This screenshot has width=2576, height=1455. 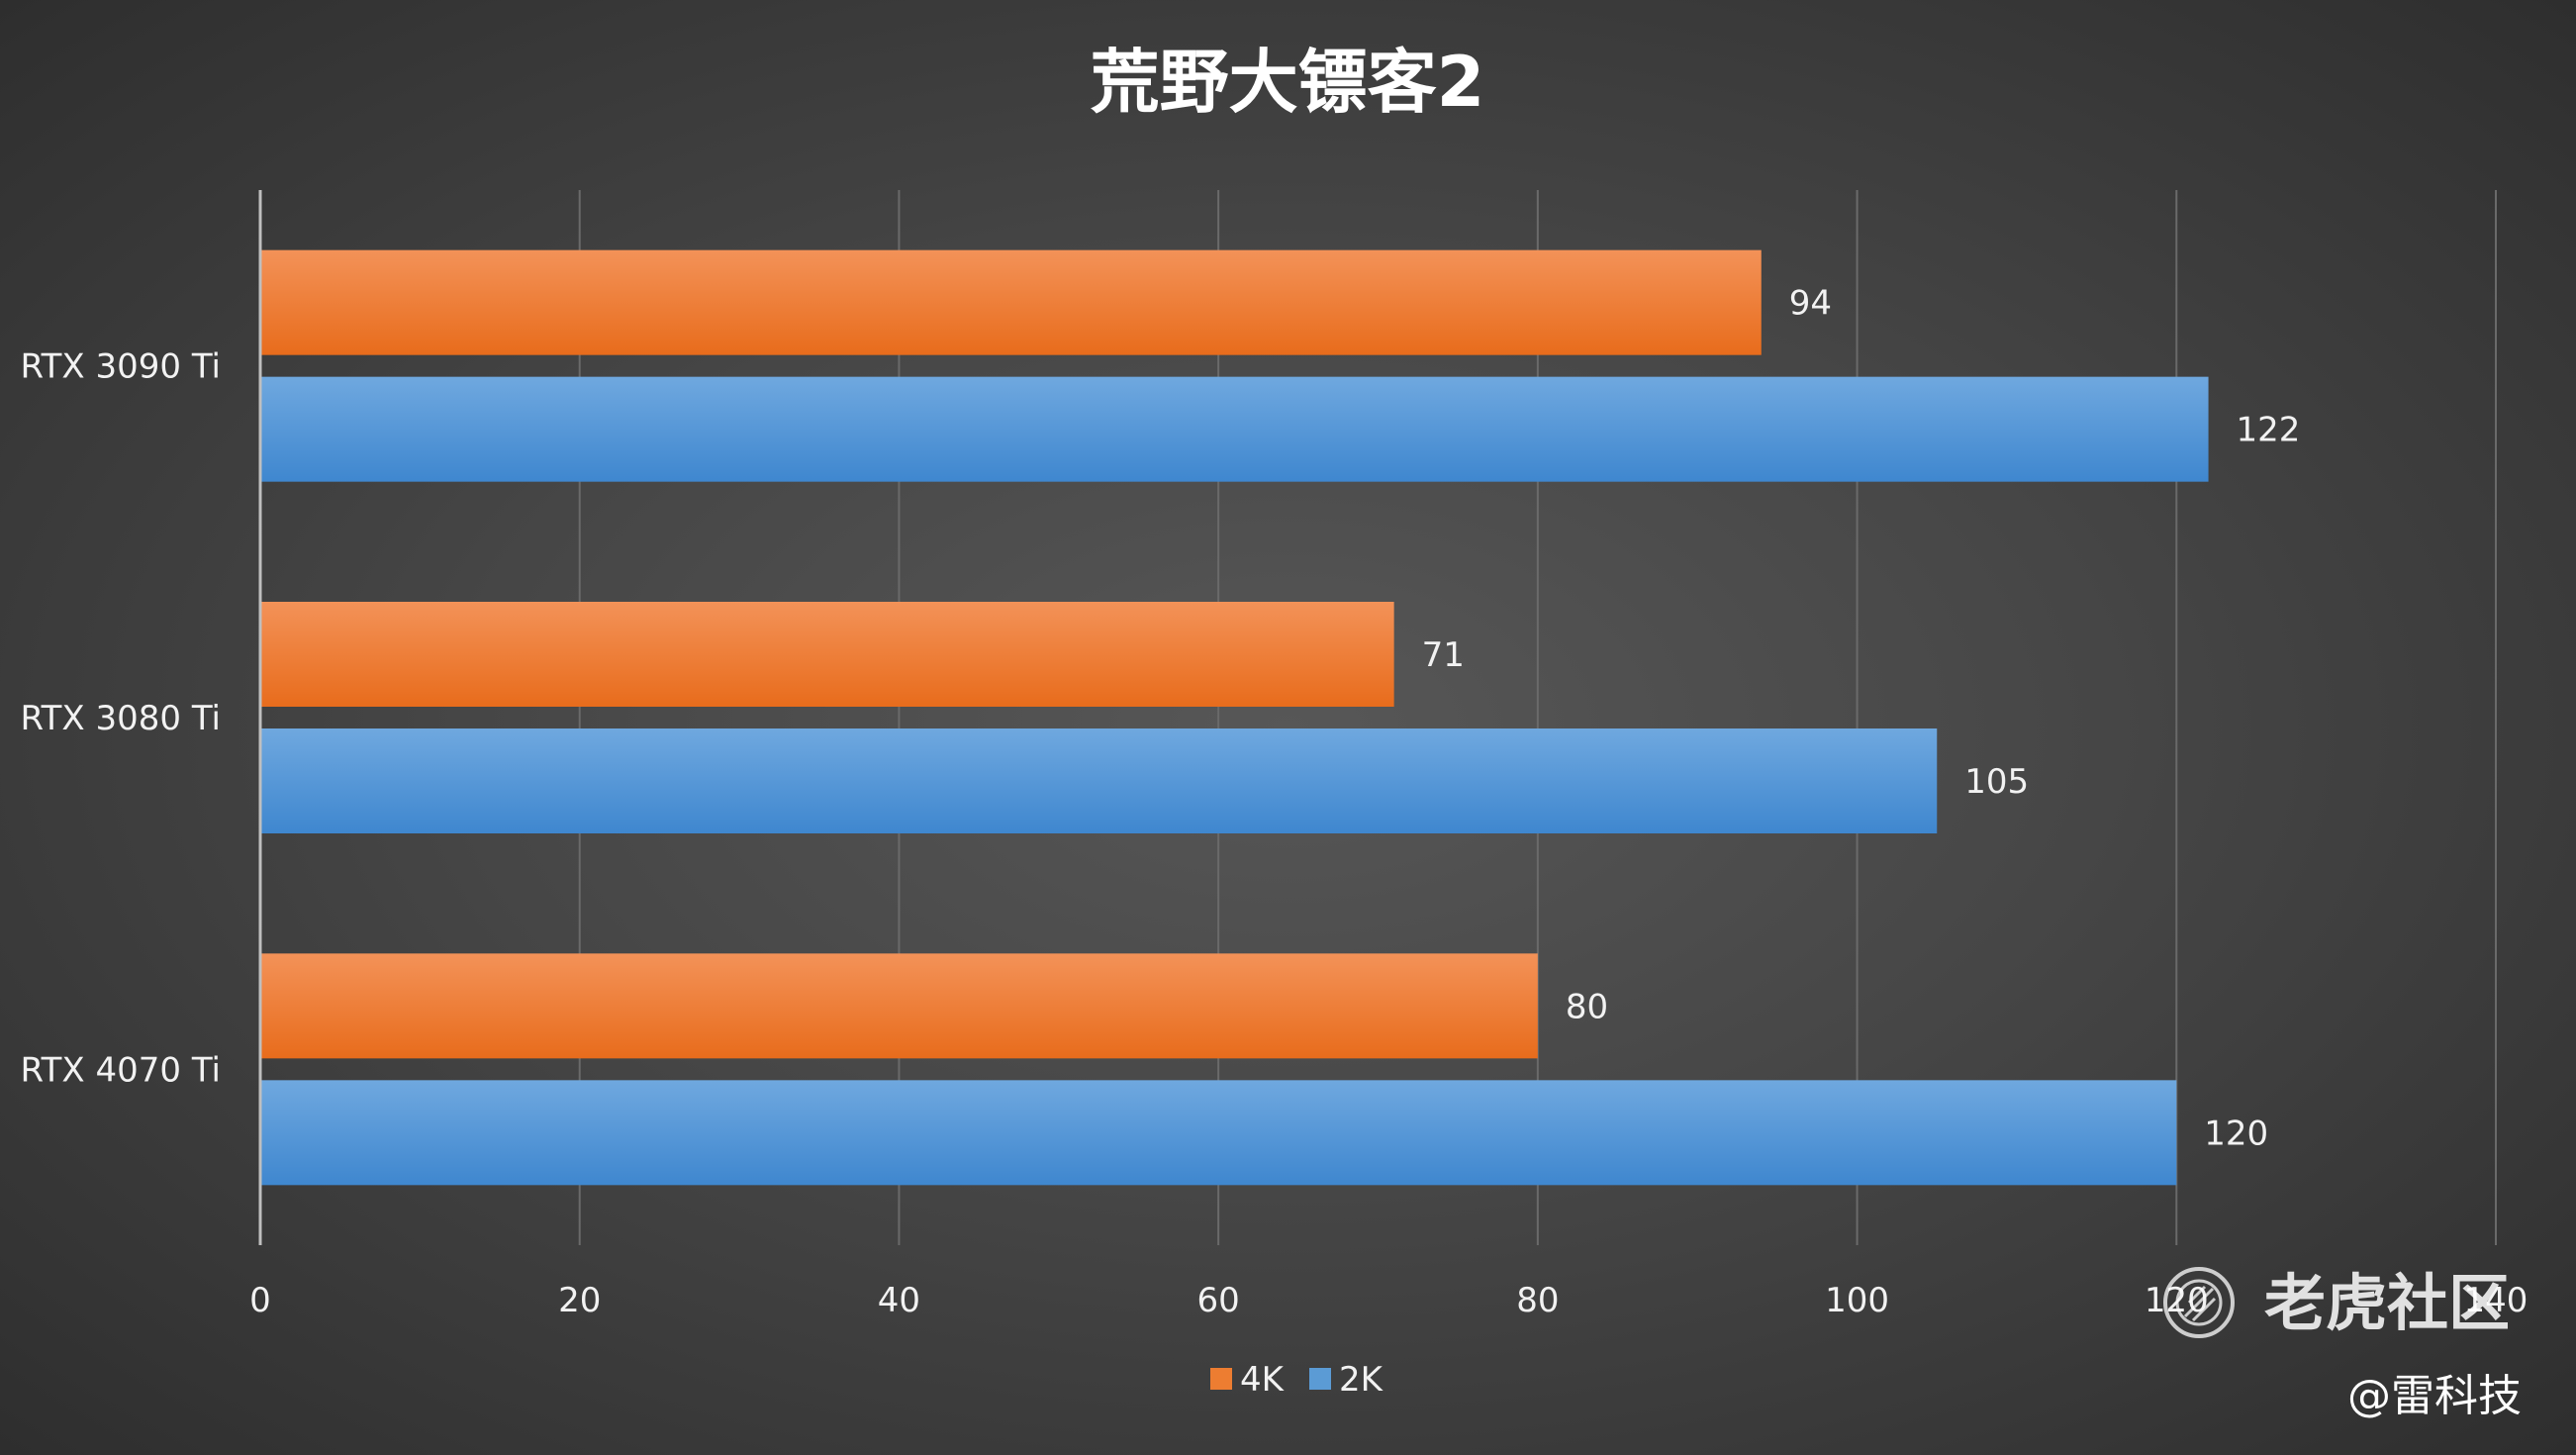 I want to click on data-label: 94, so click(x=1810, y=304).